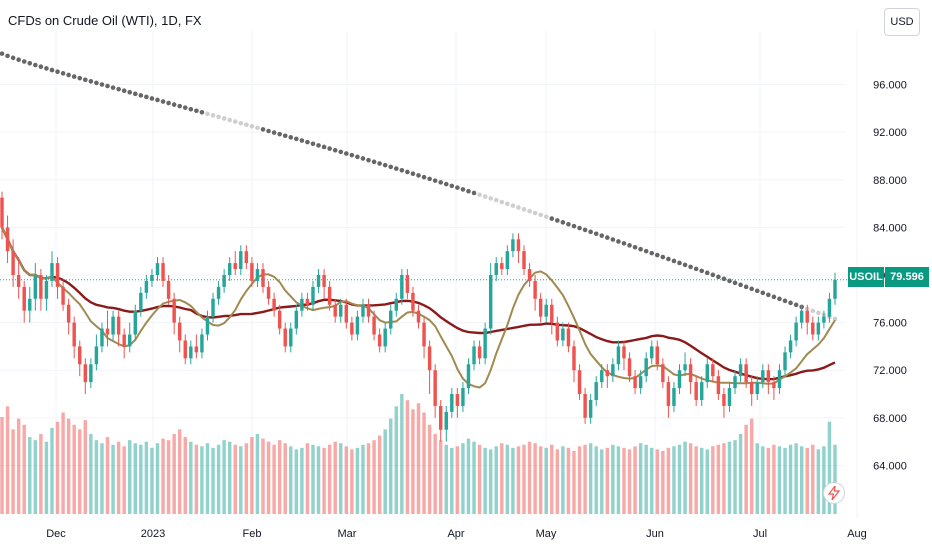 This screenshot has width=932, height=555. I want to click on currency-button: USD, so click(902, 22).